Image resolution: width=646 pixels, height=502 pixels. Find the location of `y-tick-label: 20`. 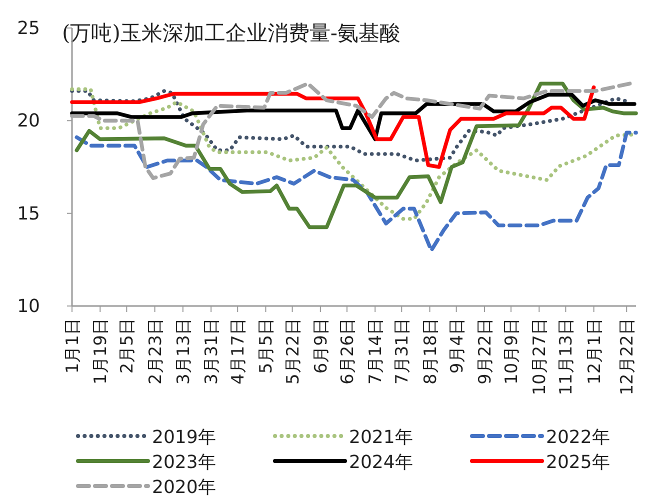

y-tick-label: 20 is located at coordinates (28, 121).